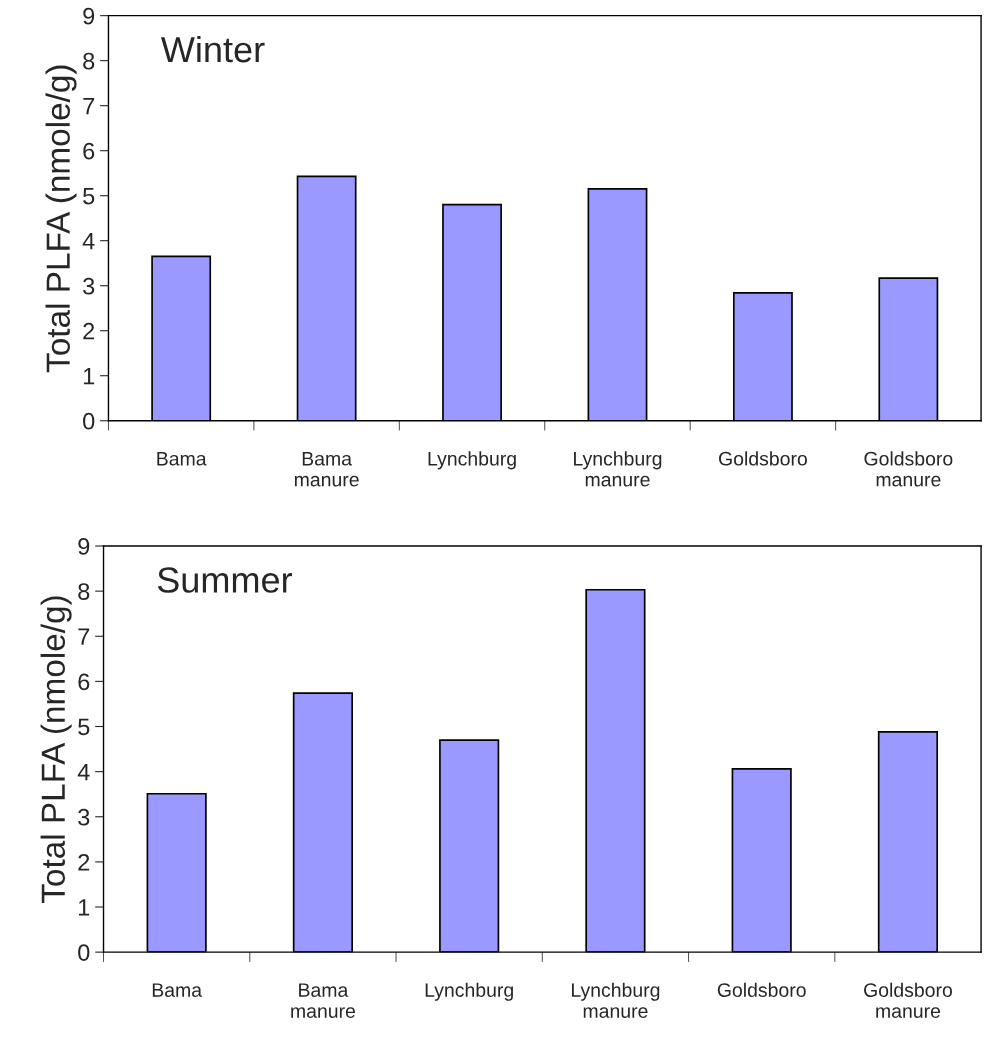 The height and width of the screenshot is (1044, 986). Describe the element at coordinates (212, 49) in the screenshot. I see `annotation: Winter` at that location.